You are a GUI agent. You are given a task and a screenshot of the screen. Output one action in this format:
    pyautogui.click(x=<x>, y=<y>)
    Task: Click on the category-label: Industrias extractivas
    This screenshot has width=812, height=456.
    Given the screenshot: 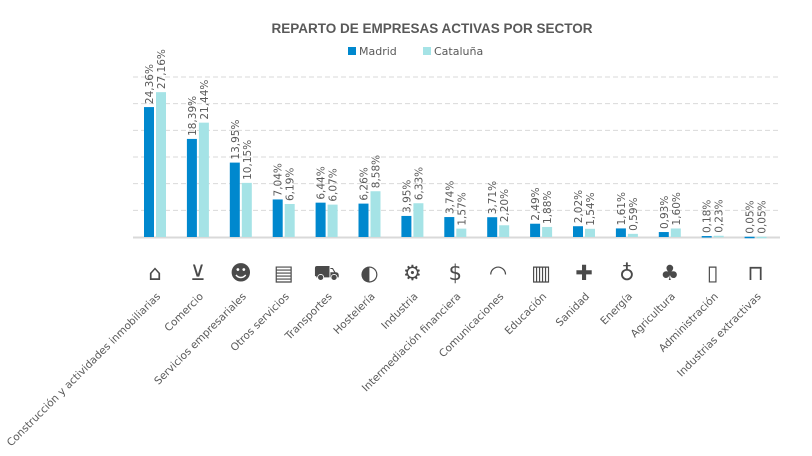 What is the action you would take?
    pyautogui.click(x=719, y=335)
    